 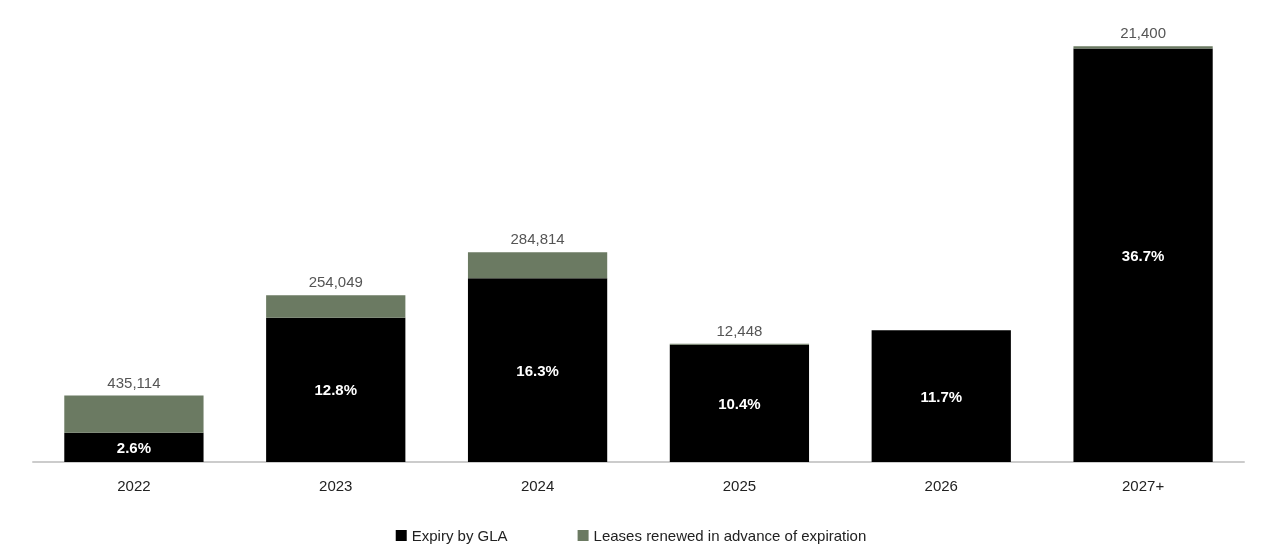 What do you see at coordinates (336, 485) in the screenshot?
I see `x-tick-label: 2023` at bounding box center [336, 485].